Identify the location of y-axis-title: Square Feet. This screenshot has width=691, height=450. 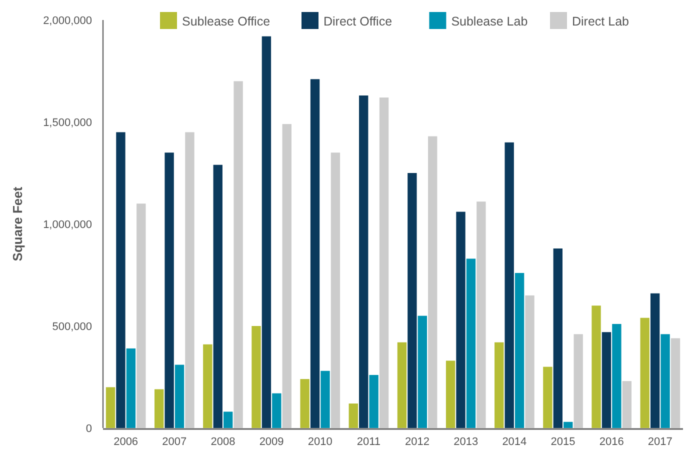
(17, 224).